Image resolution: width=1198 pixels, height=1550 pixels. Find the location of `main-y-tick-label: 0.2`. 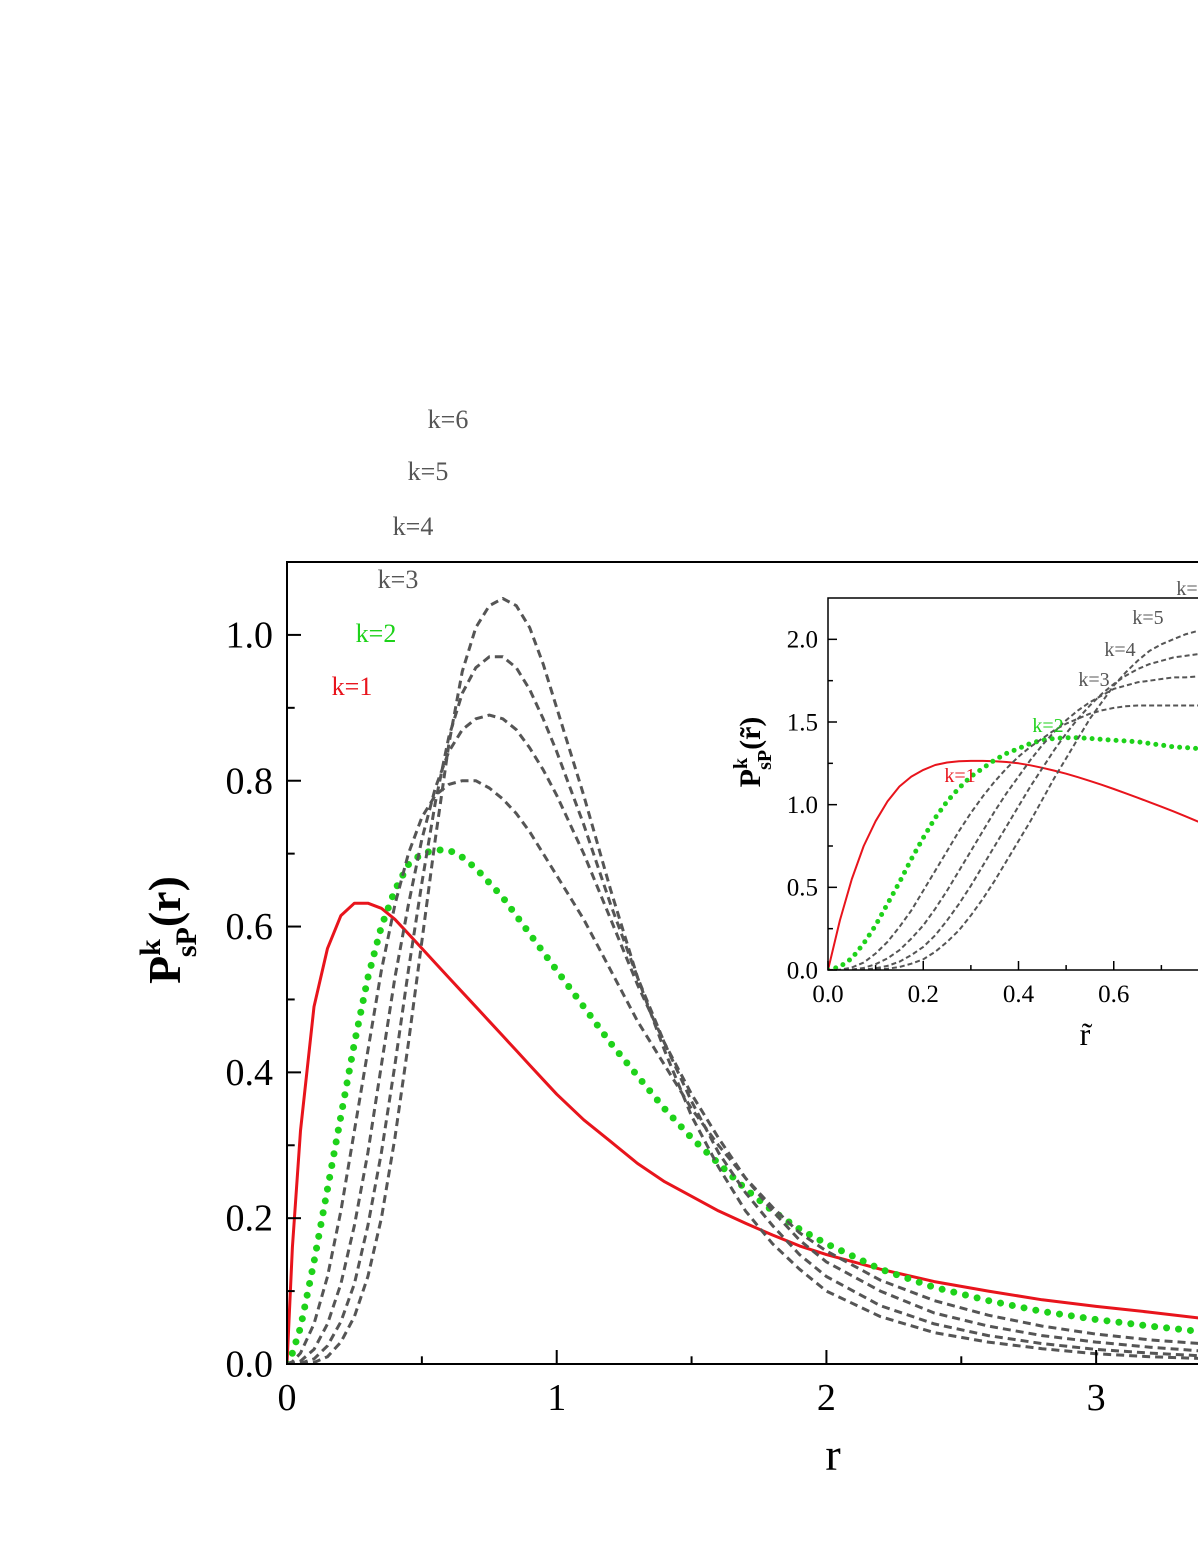

main-y-tick-label: 0.2 is located at coordinates (250, 1219).